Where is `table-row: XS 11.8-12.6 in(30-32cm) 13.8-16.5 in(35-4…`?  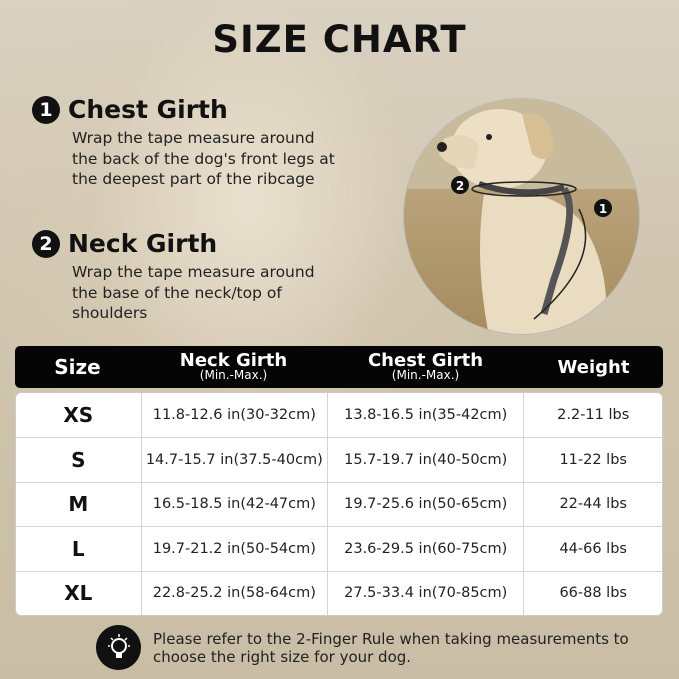 table-row: XS 11.8-12.6 in(30-32cm) 13.8-16.5 in(35-4… is located at coordinates (339, 415).